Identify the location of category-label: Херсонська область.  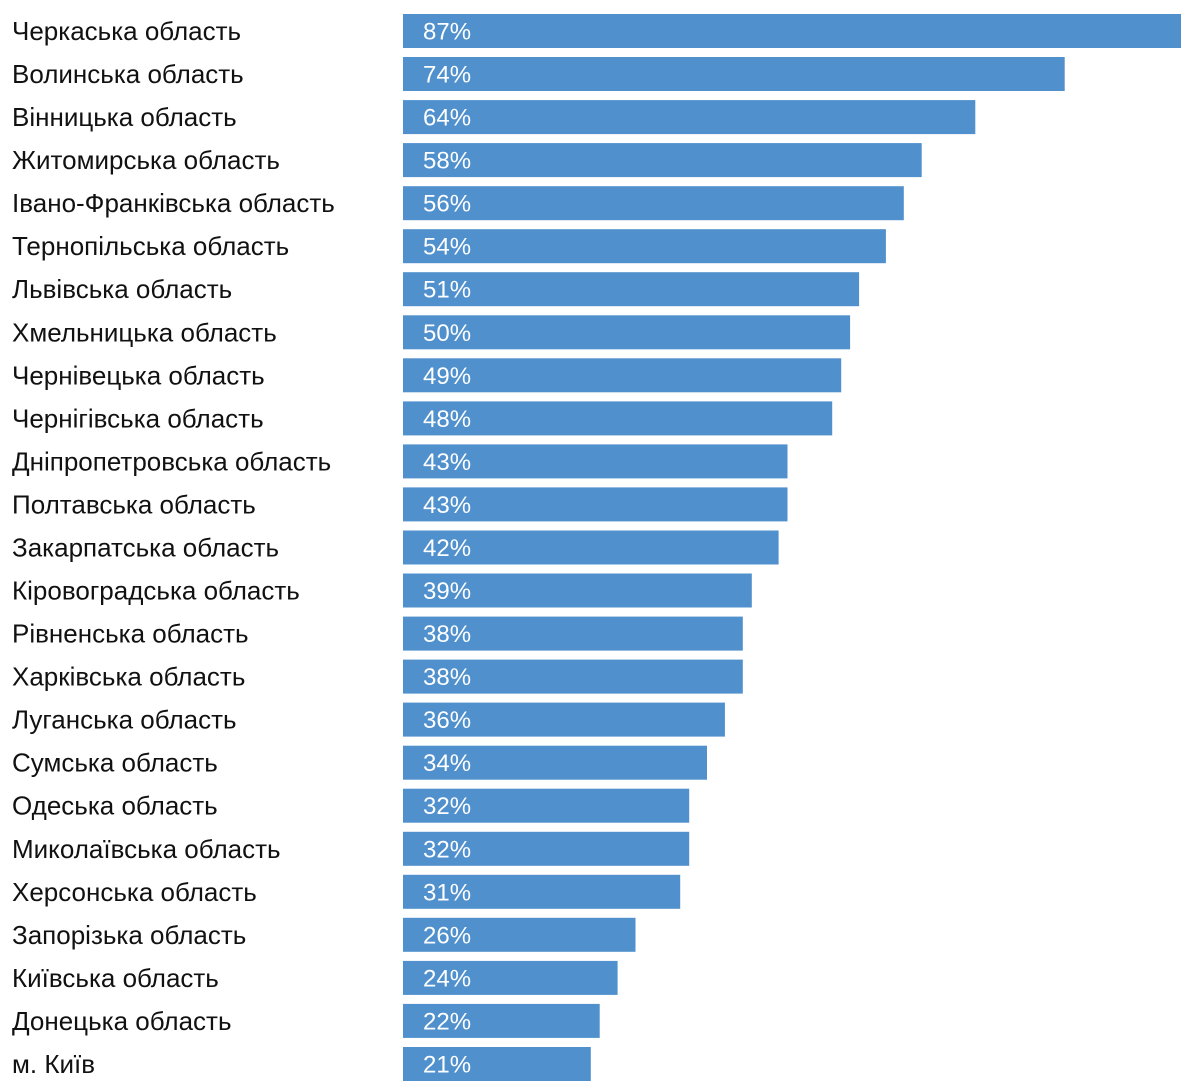
(134, 892).